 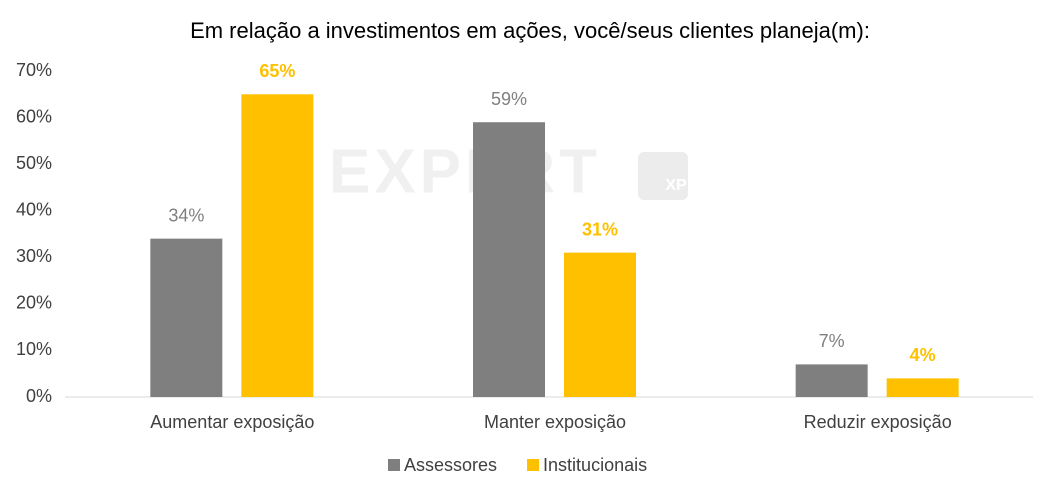 What do you see at coordinates (600, 229) in the screenshot?
I see `data-label: 31%` at bounding box center [600, 229].